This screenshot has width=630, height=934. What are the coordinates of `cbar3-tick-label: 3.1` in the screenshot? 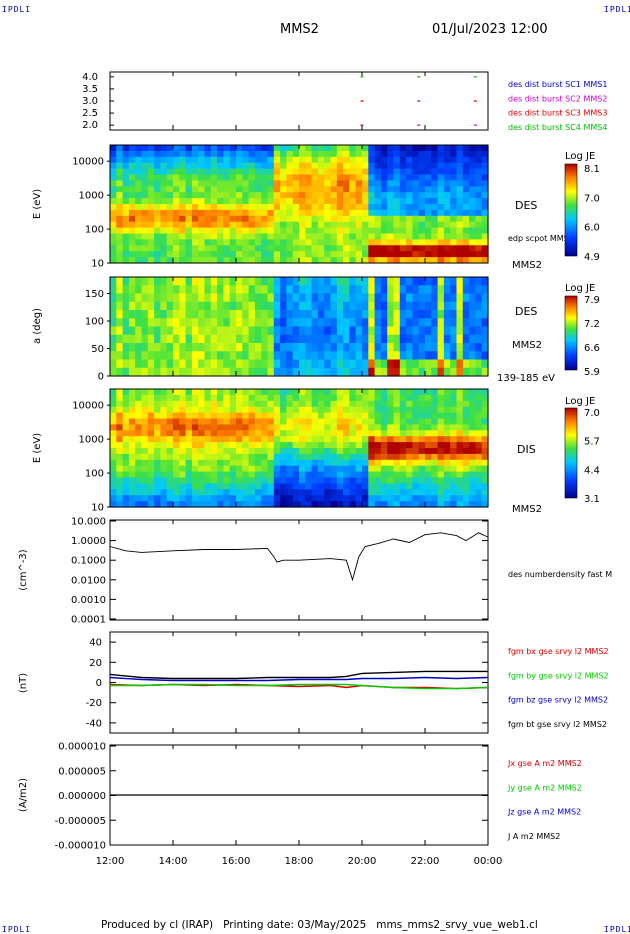 It's located at (592, 499).